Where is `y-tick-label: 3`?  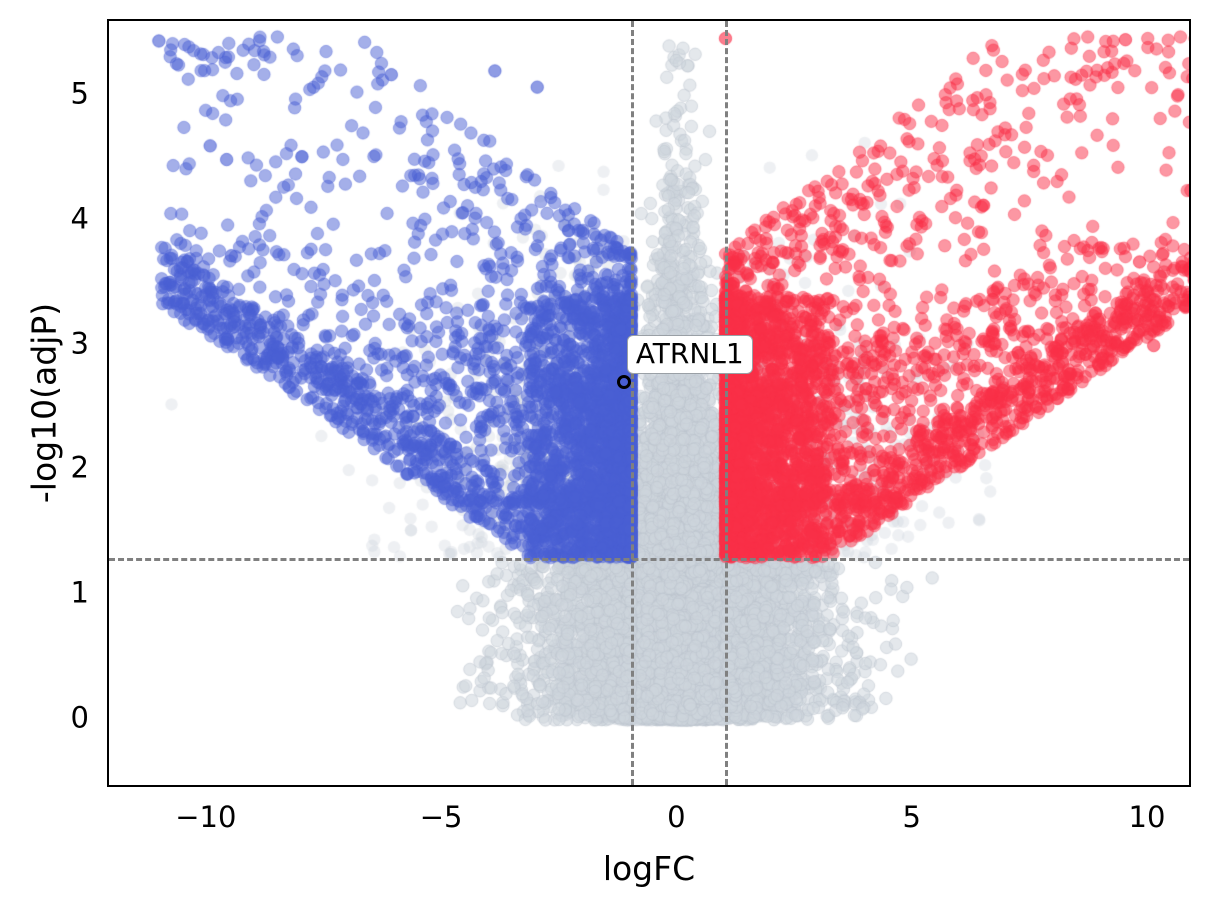
y-tick-label: 3 is located at coordinates (79, 343).